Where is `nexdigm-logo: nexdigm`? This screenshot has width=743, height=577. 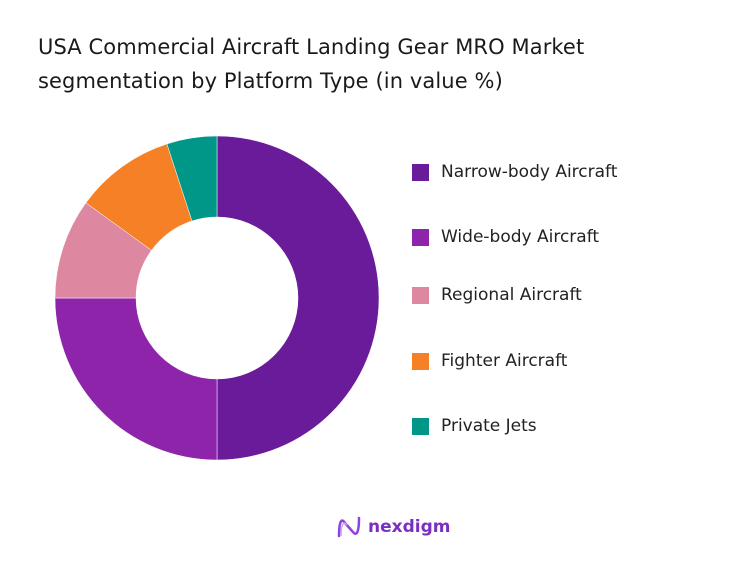 nexdigm-logo: nexdigm is located at coordinates (393, 527).